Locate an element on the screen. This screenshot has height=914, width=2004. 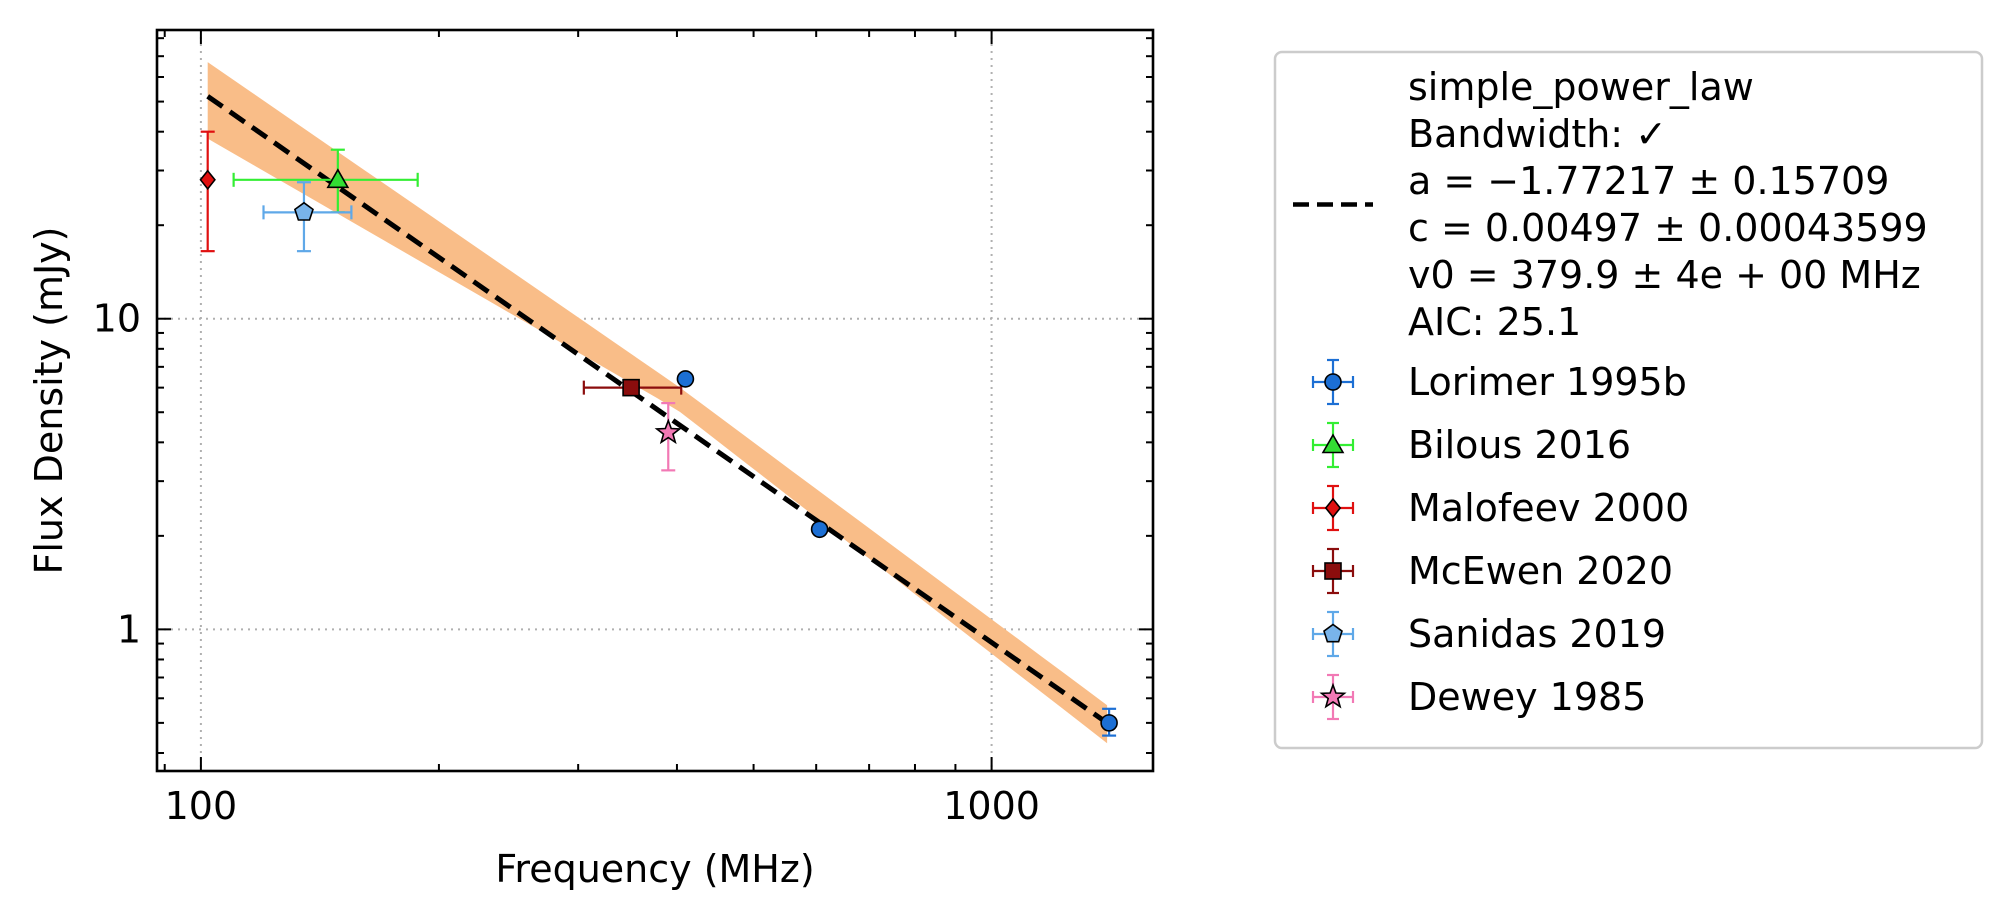
legend-fit-line-1: simple_power_law is located at coordinates (1581, 87).